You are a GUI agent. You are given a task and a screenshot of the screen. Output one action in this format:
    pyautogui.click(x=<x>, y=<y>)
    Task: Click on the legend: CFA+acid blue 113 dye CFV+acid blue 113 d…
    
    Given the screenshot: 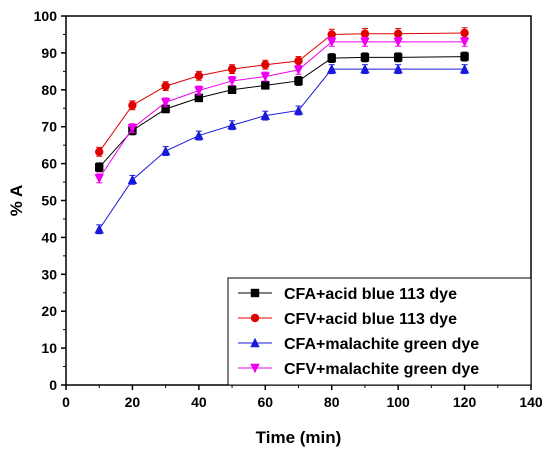 What is the action you would take?
    pyautogui.click(x=379, y=331)
    